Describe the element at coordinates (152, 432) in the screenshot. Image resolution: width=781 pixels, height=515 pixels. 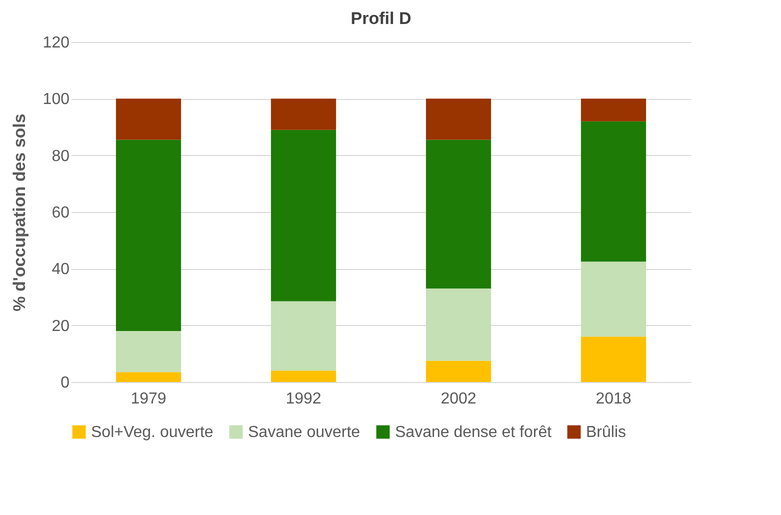
I see `legend-label: Sol+Veg. ouverte` at that location.